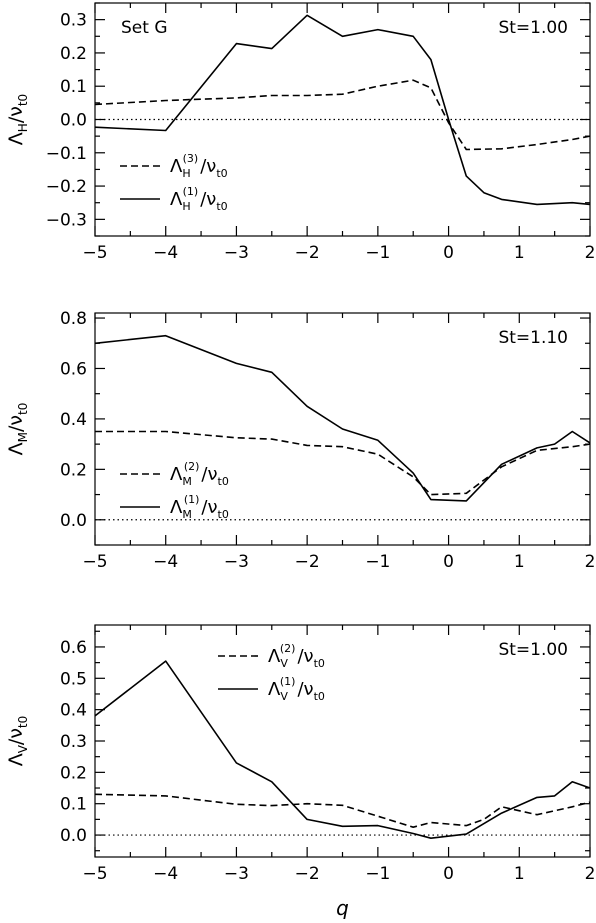 The image size is (596, 923). What do you see at coordinates (199, 474) in the screenshot?
I see `legend-label: ΛM(2)/νt0` at bounding box center [199, 474].